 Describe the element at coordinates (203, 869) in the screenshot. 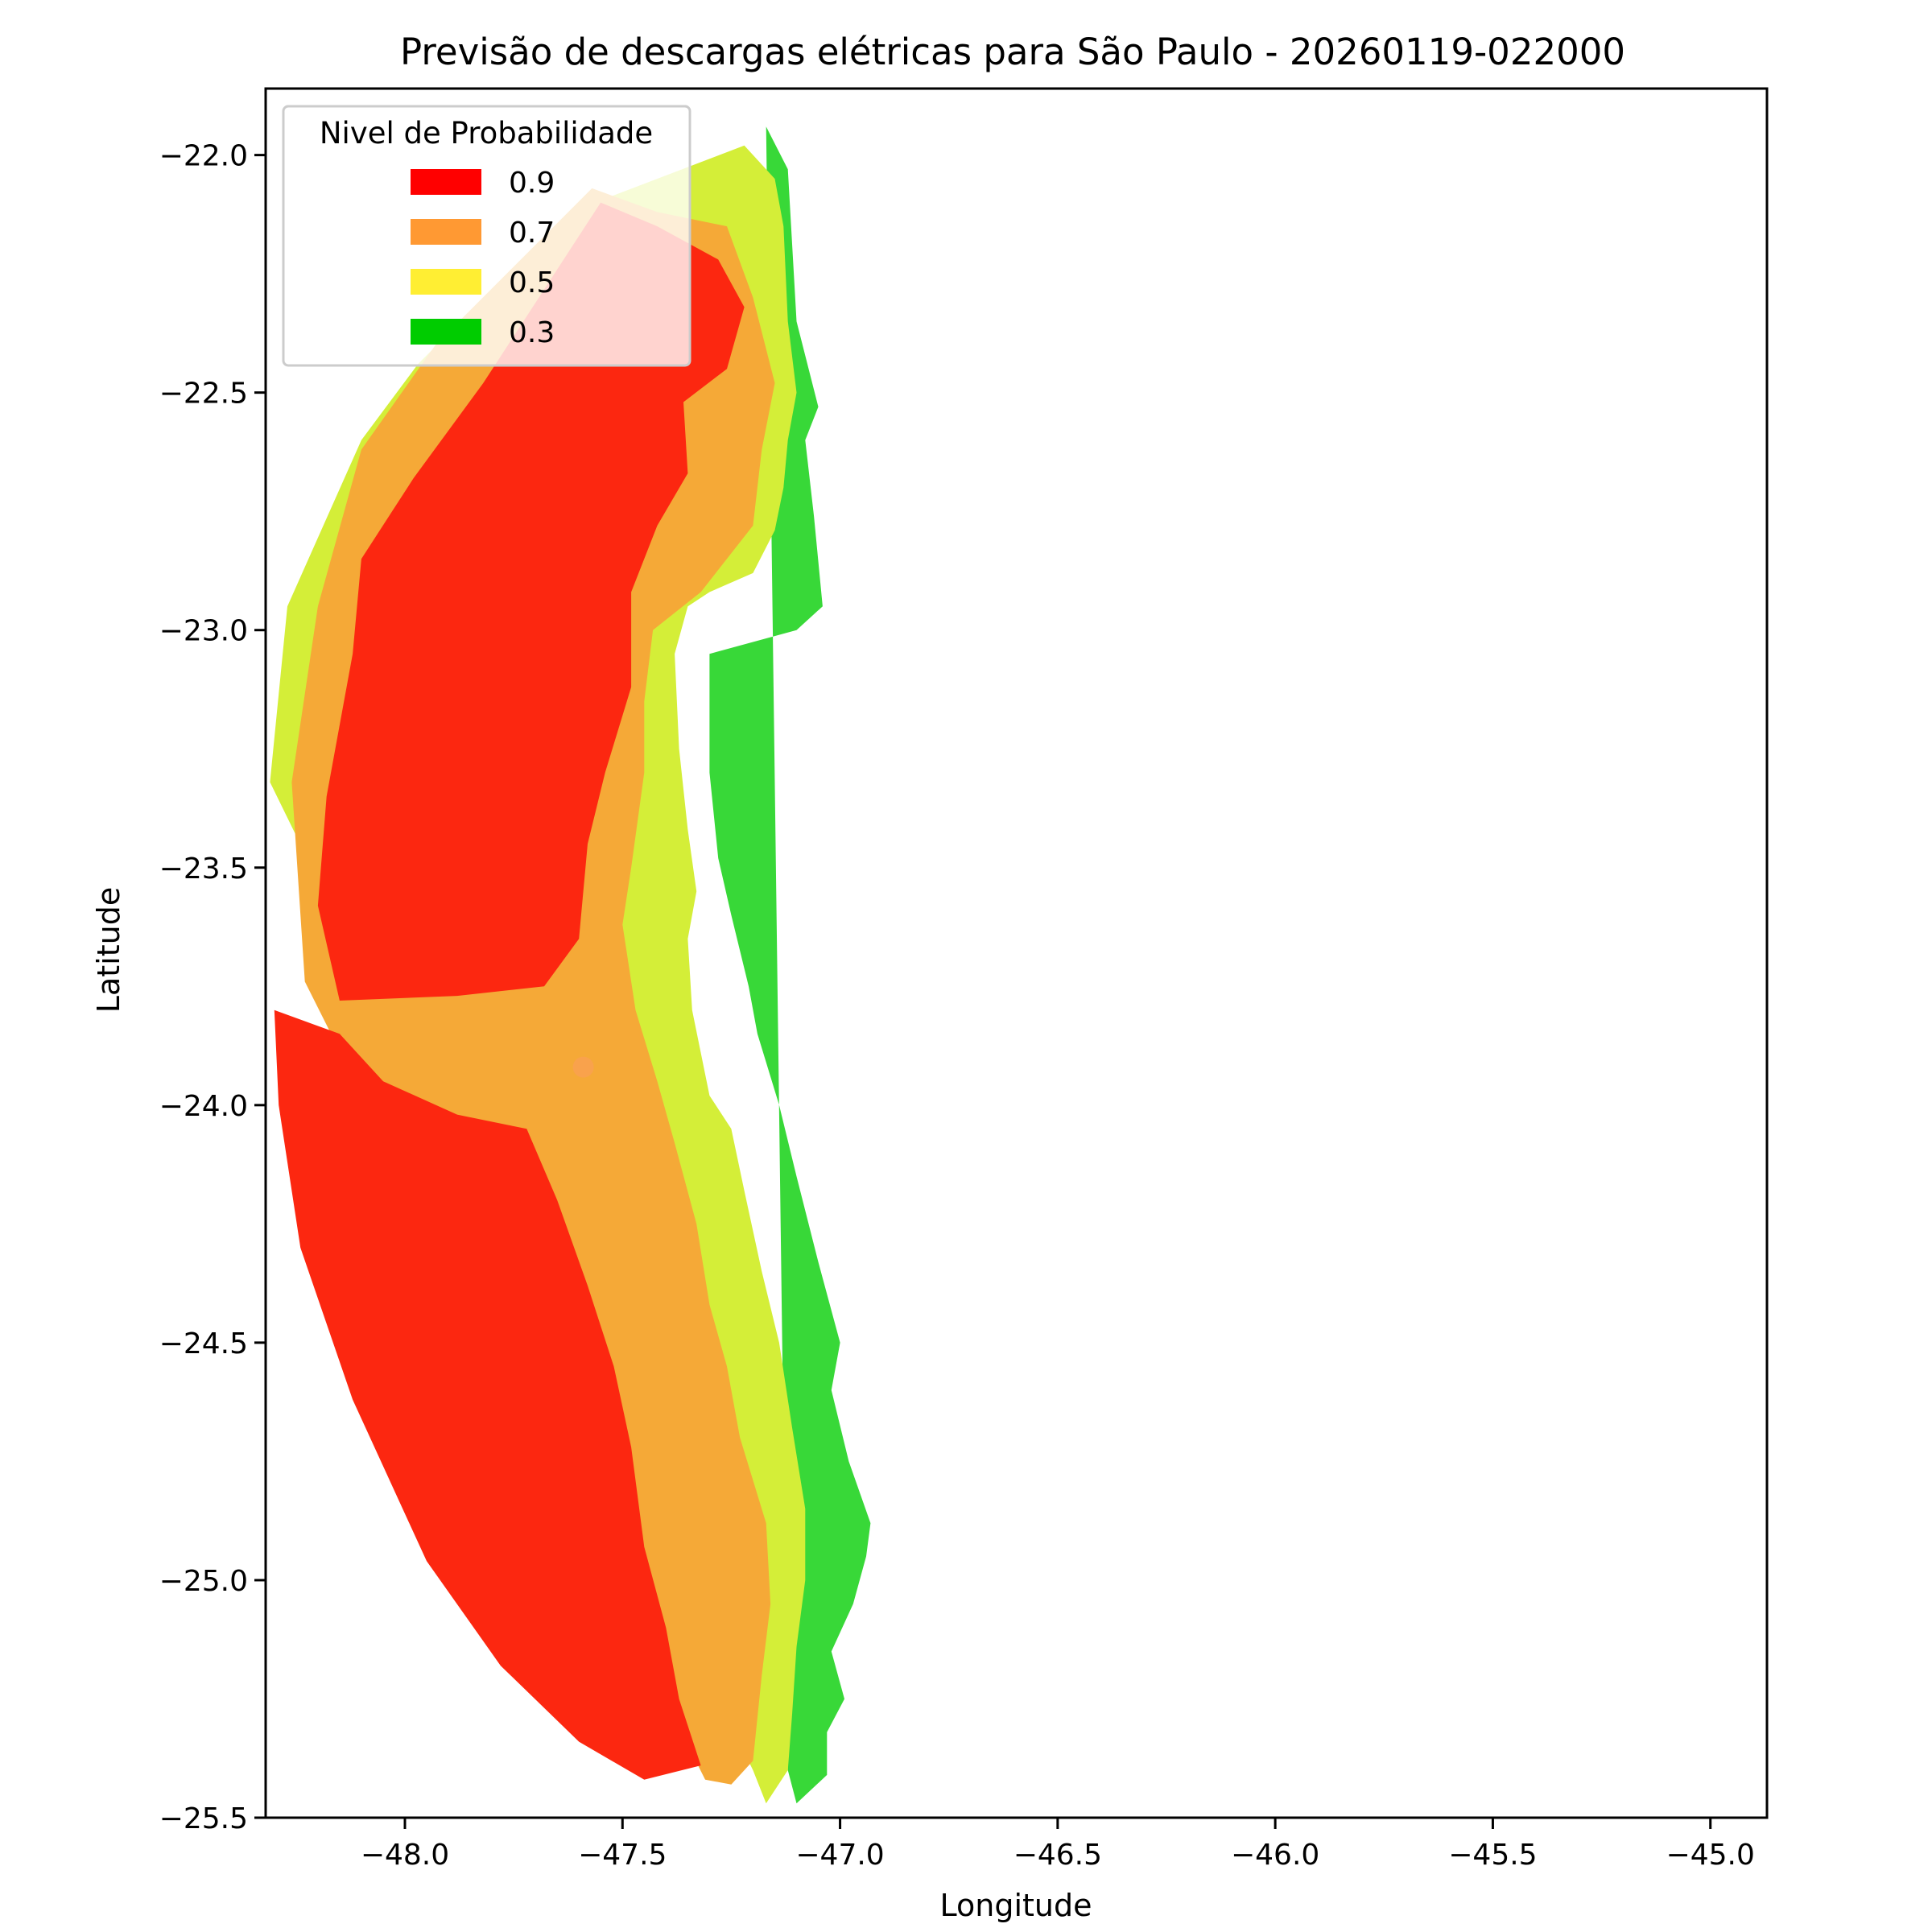

I see `y-tick-label: −23.5` at that location.